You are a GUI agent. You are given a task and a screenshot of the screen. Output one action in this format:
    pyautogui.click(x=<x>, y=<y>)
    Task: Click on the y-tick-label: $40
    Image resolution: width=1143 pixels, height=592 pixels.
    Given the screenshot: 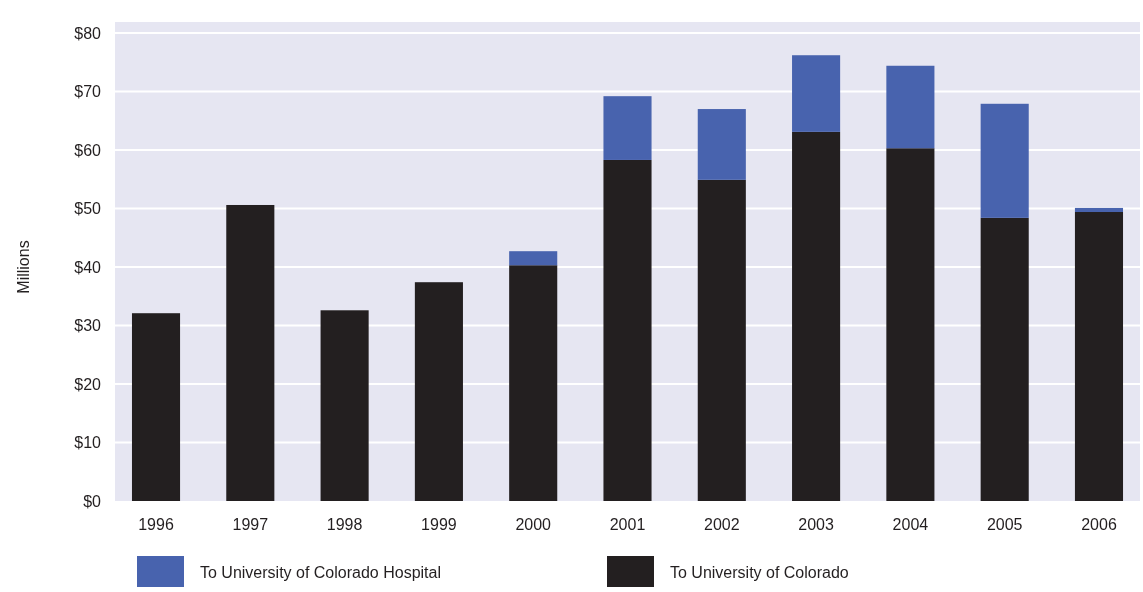 What is the action you would take?
    pyautogui.click(x=88, y=267)
    